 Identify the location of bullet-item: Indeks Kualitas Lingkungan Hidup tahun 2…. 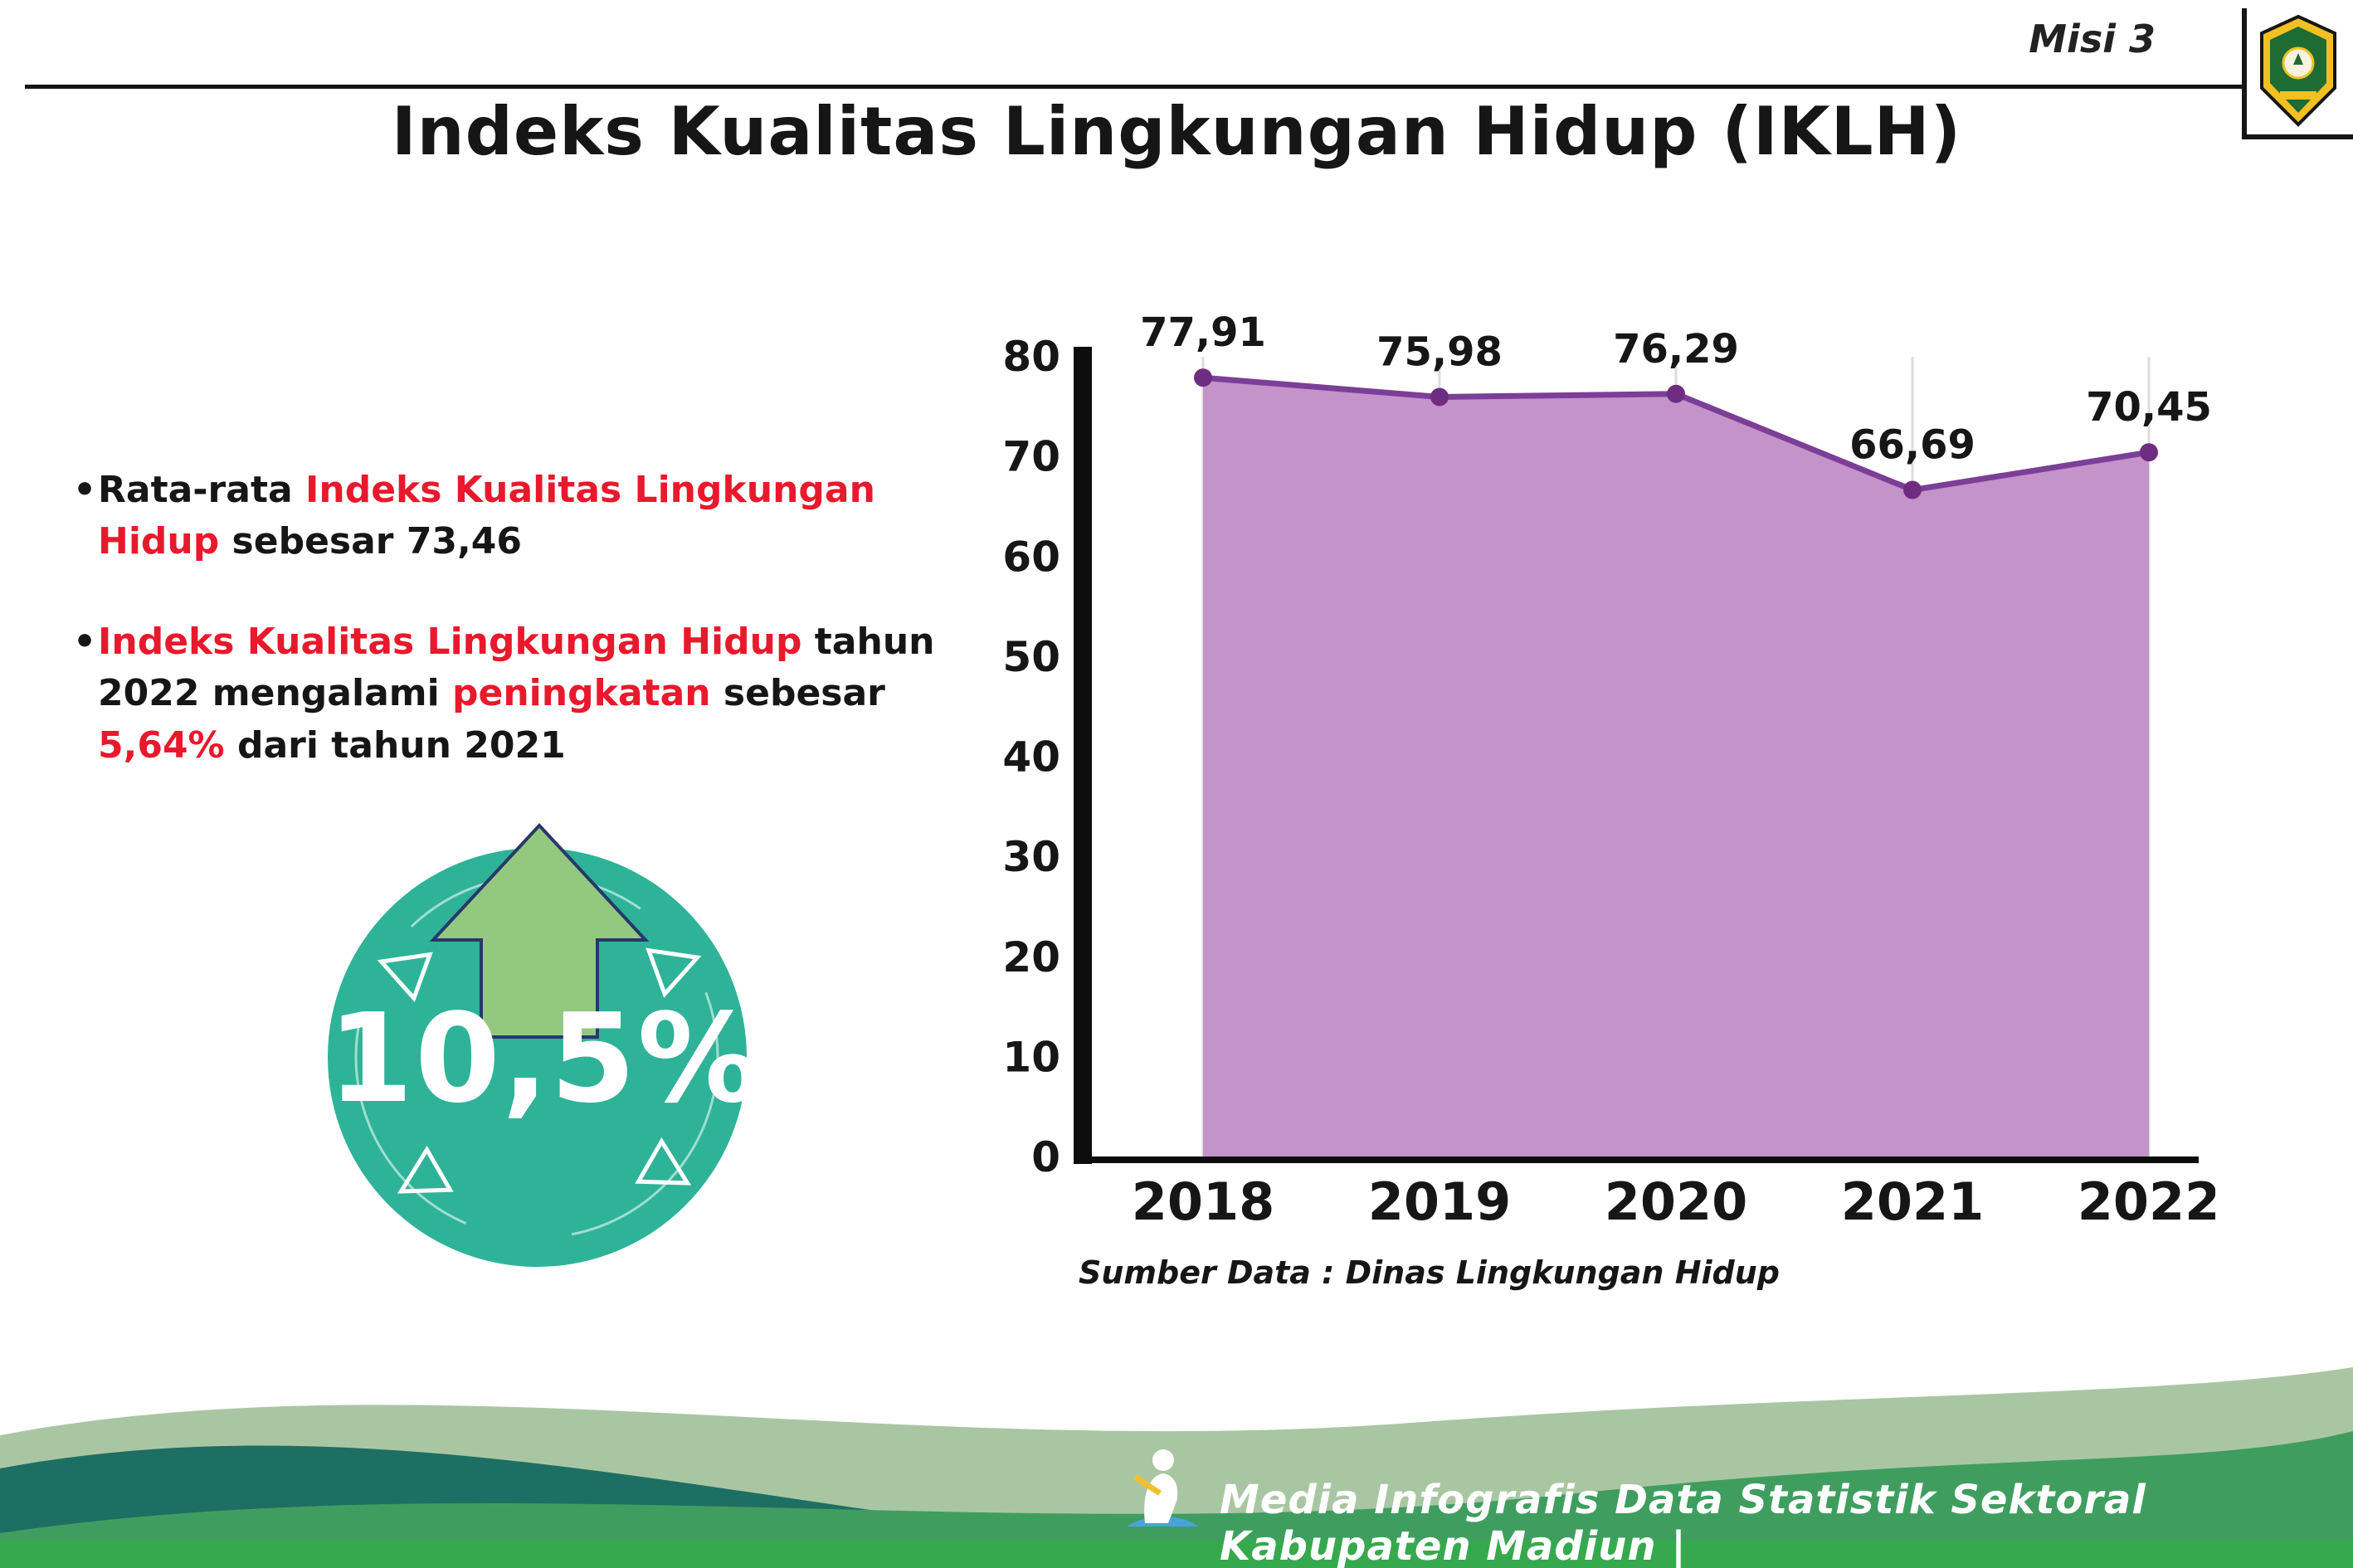
(512, 694).